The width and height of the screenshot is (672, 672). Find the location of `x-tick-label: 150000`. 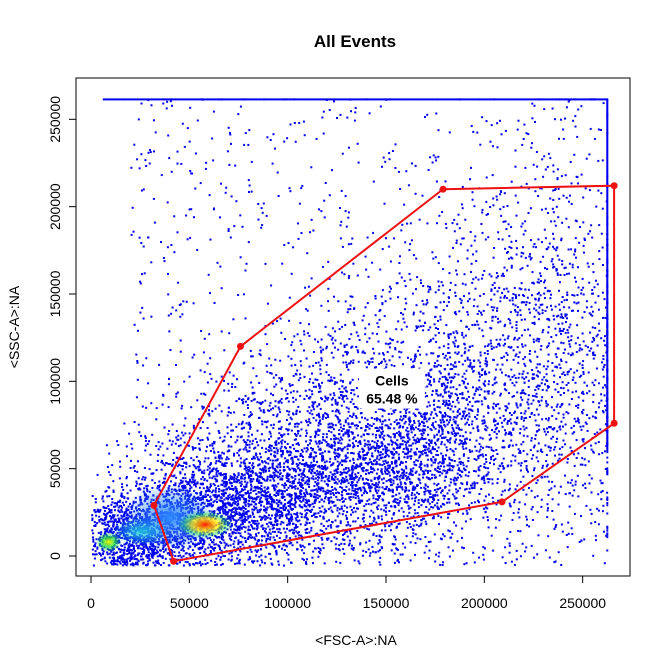

x-tick-label: 150000 is located at coordinates (386, 603).